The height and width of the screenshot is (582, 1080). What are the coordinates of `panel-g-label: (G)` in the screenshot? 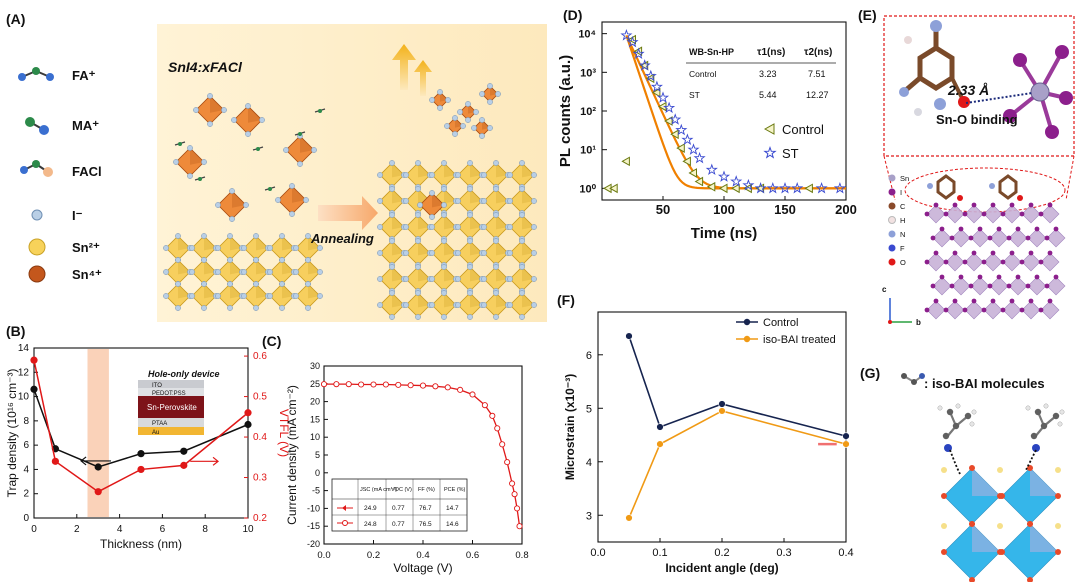 It's located at (870, 373).